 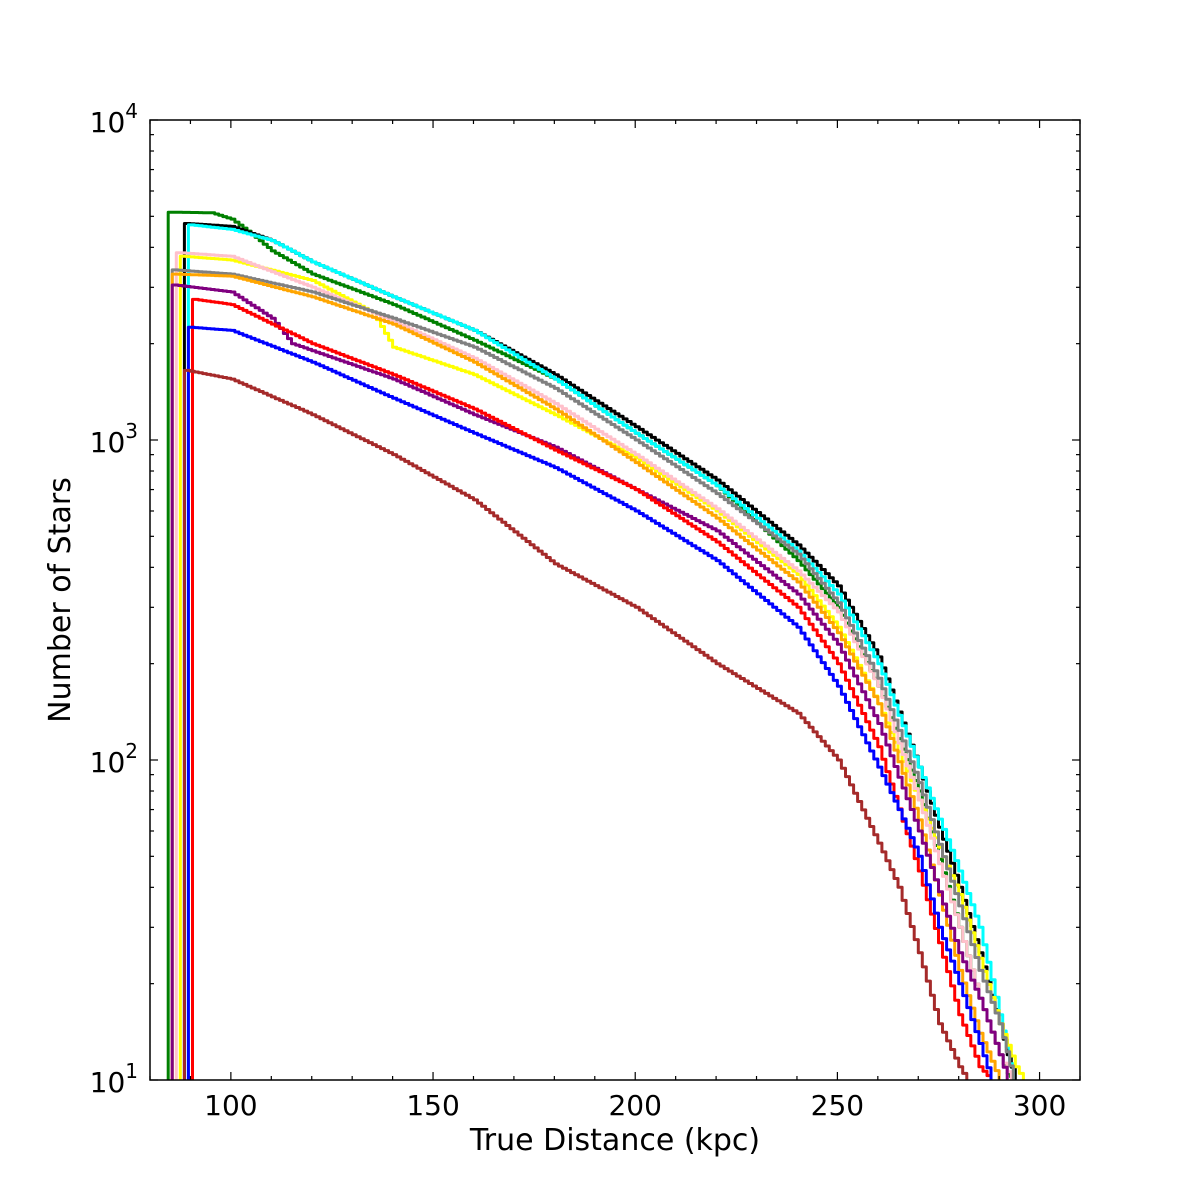 What do you see at coordinates (1039, 1105) in the screenshot?
I see `x-tick-label: 300` at bounding box center [1039, 1105].